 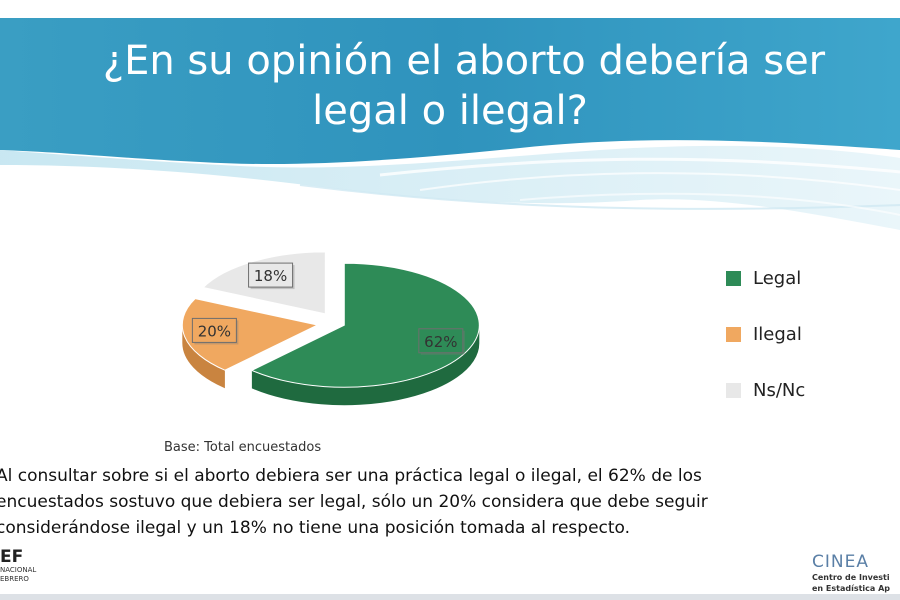 What do you see at coordinates (733, 334) in the screenshot?
I see `legend-swatch-ilegal` at bounding box center [733, 334].